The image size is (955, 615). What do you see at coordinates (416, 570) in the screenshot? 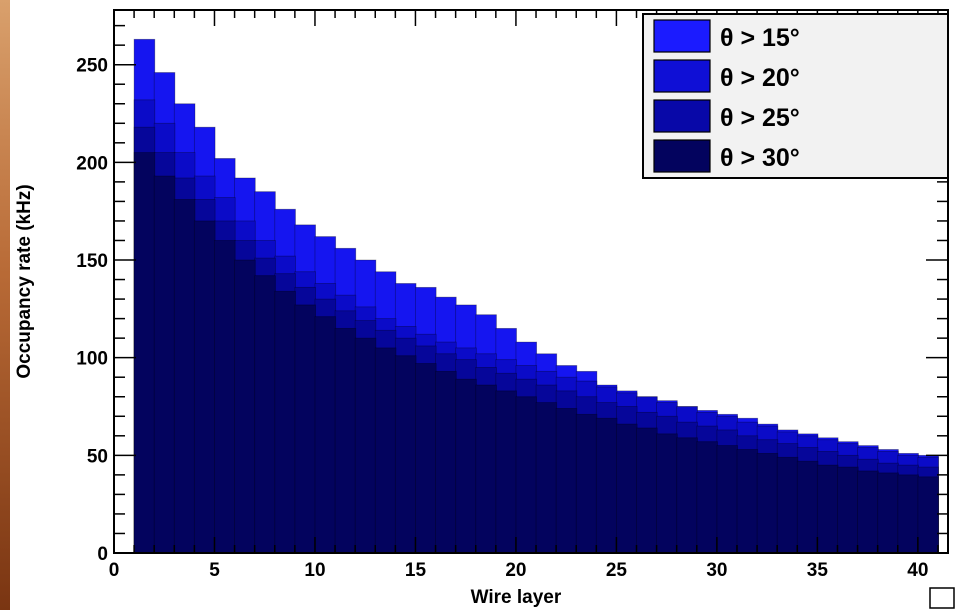
I see `x-tick-label: 15` at bounding box center [416, 570].